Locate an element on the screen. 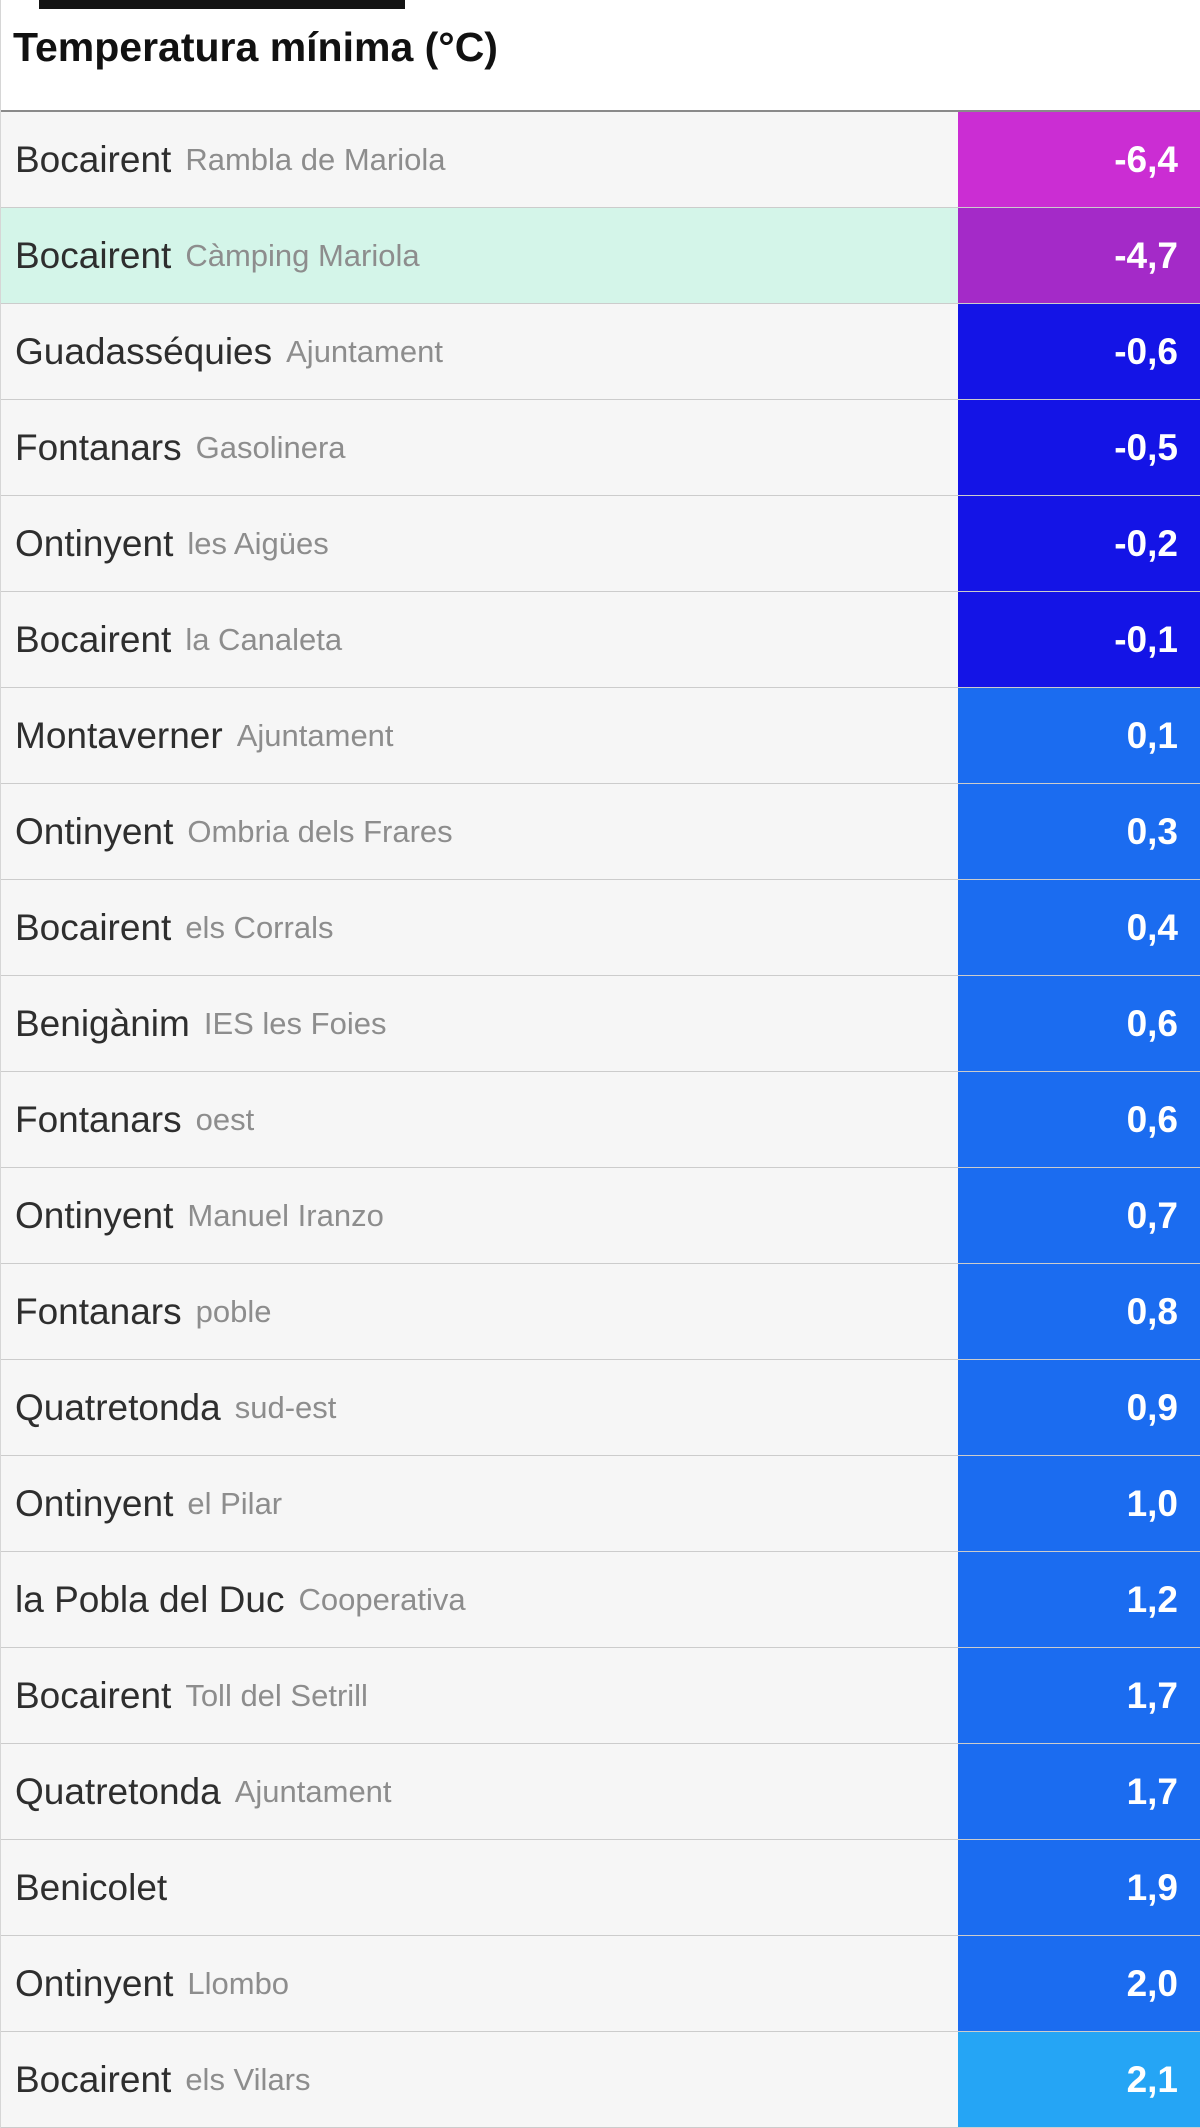 Image resolution: width=1200 pixels, height=2128 pixels. station-detail: Càmping Mariola is located at coordinates (302, 255).